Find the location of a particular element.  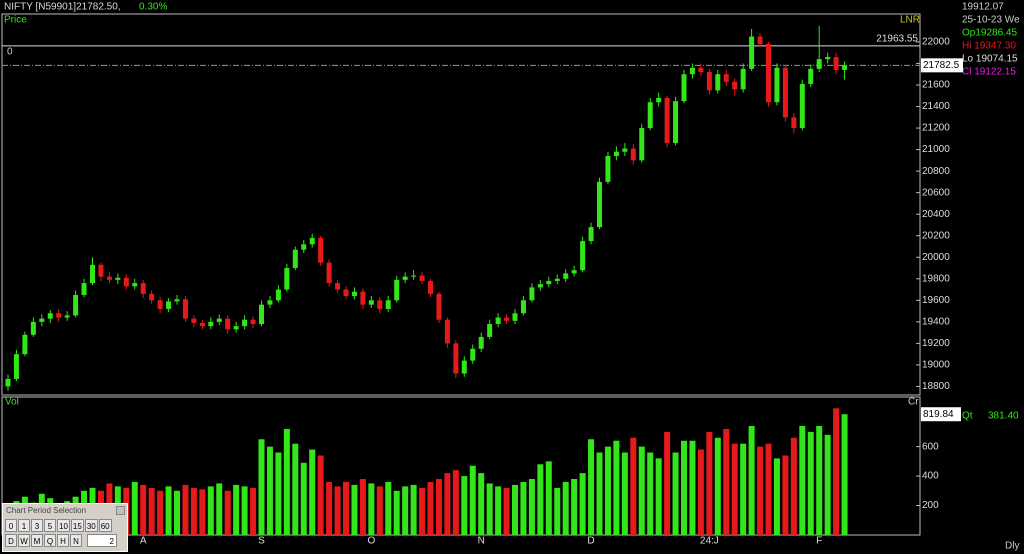

last-volume-label: 819.84 is located at coordinates (938, 414).